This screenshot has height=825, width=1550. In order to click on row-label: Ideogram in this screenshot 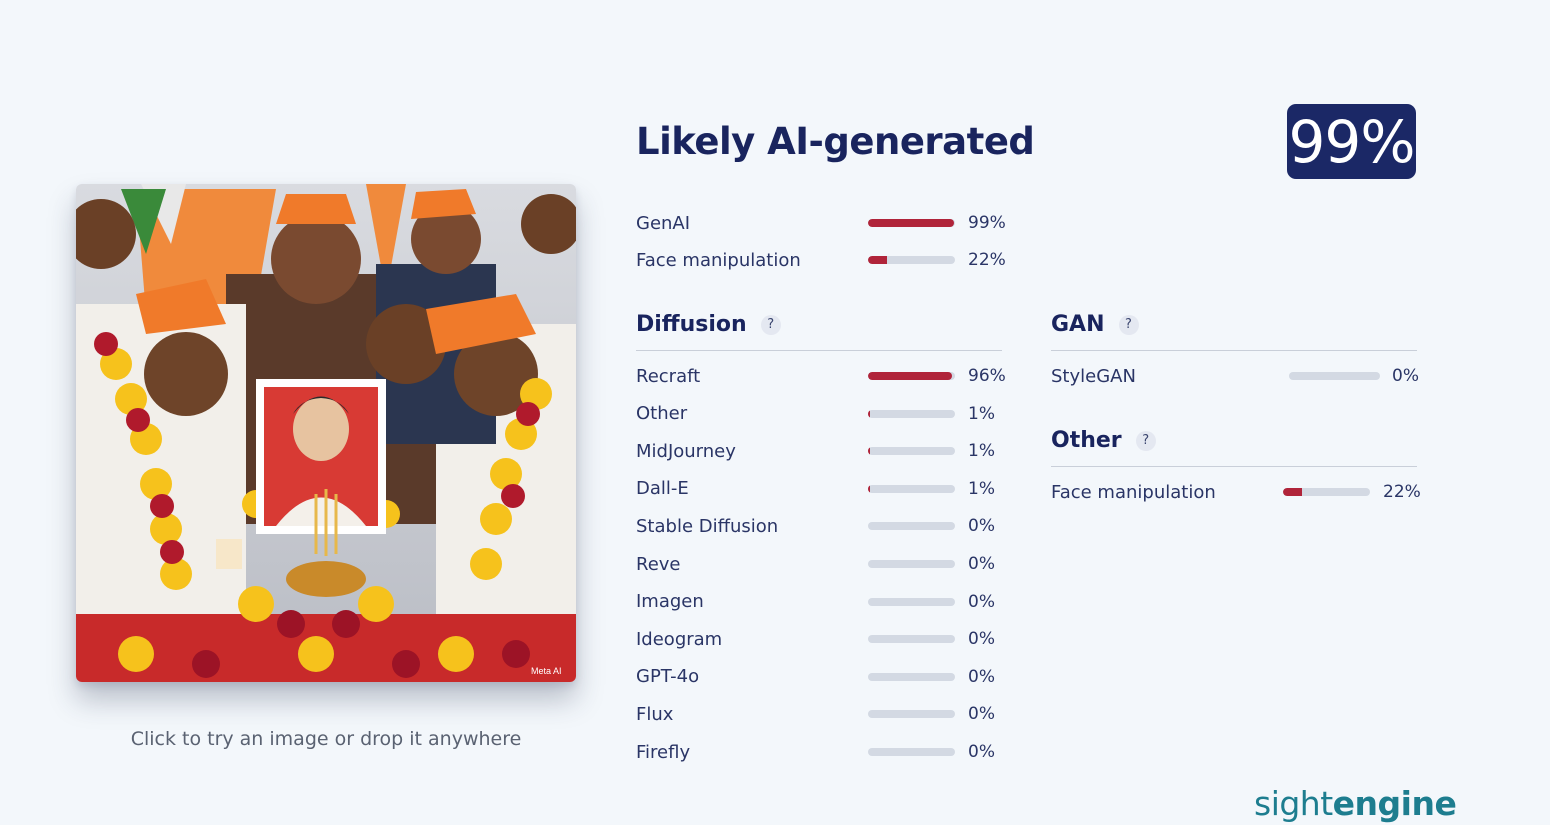, I will do `click(679, 639)`.